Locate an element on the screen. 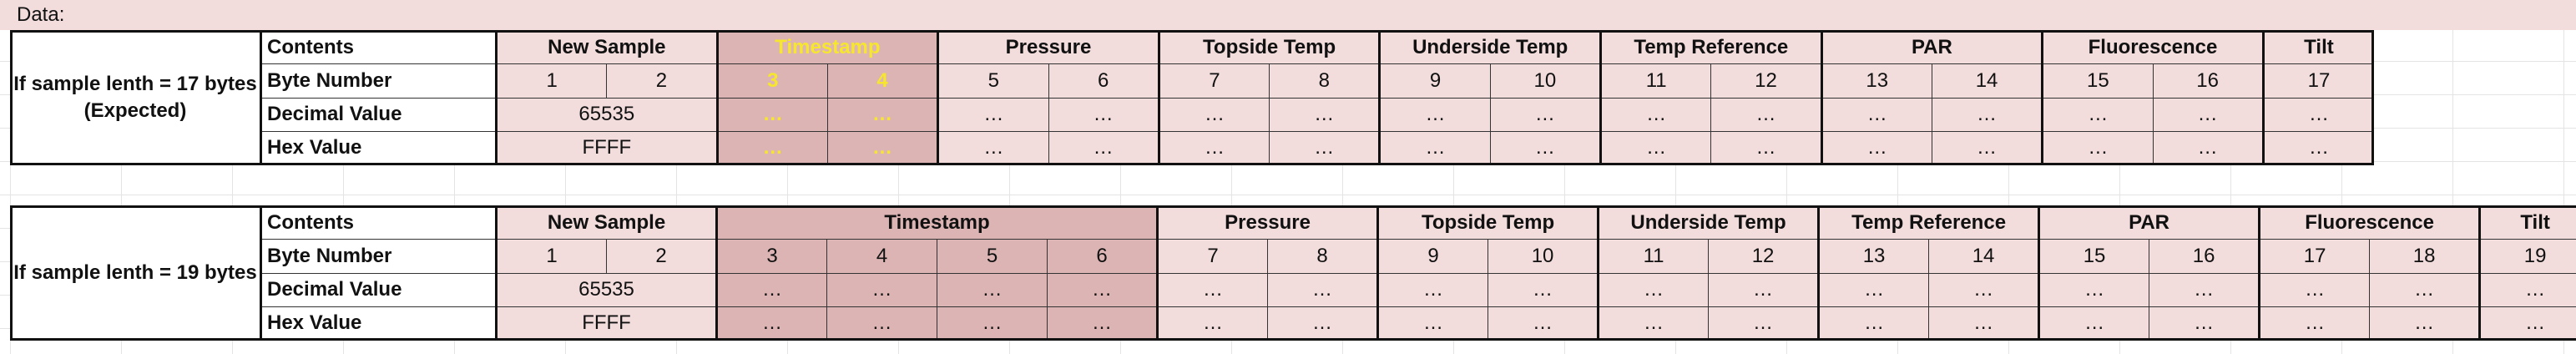 The width and height of the screenshot is (2576, 354). byte-number-cell: 9 is located at coordinates (1434, 81).